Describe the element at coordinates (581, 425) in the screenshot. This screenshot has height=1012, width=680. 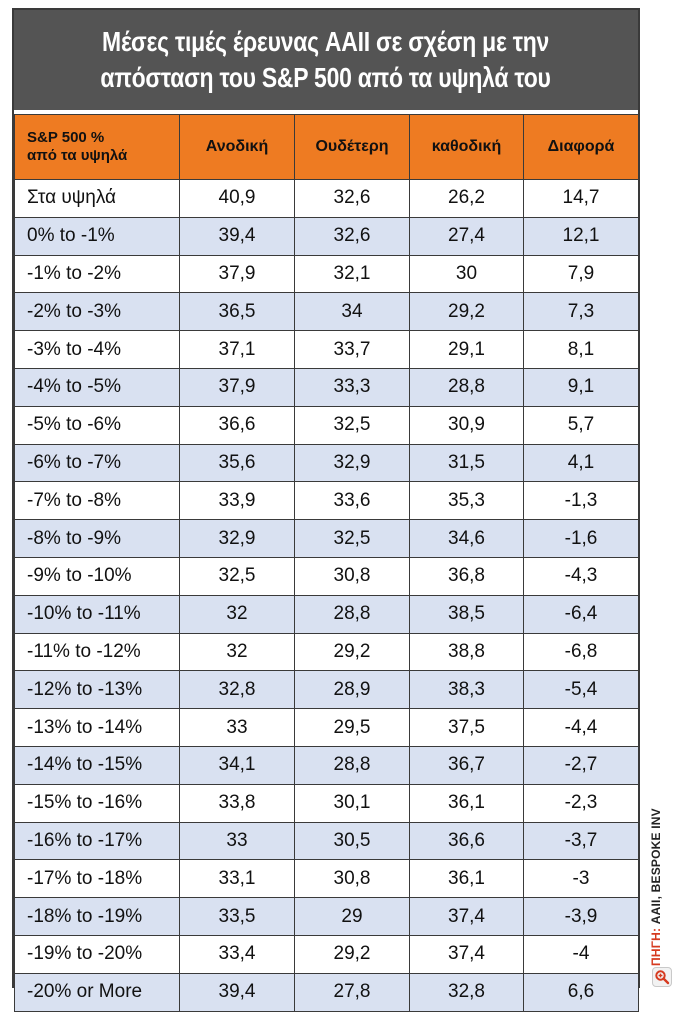
I see `cell-spread: 5,7` at that location.